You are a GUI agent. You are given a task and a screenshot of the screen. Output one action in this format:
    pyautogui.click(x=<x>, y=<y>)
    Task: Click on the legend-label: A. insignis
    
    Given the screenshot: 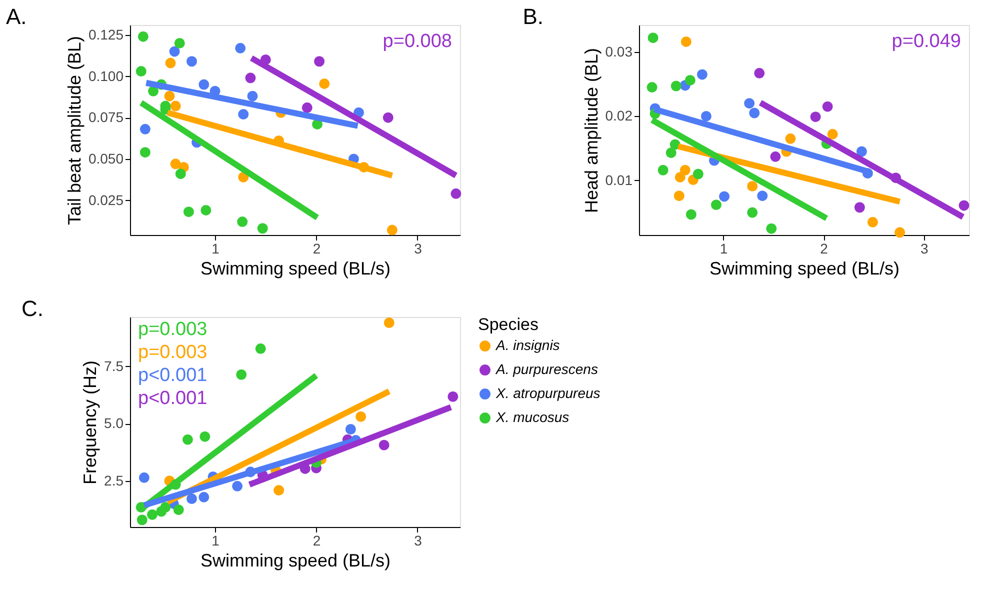 What is the action you would take?
    pyautogui.click(x=527, y=345)
    